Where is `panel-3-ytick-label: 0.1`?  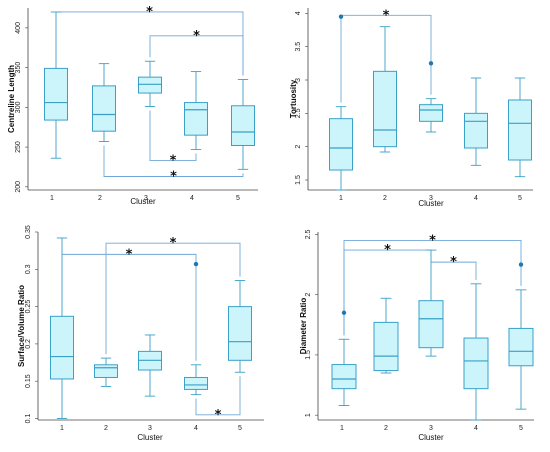
panel-3-ytick-label: 0.1 is located at coordinates (28, 419).